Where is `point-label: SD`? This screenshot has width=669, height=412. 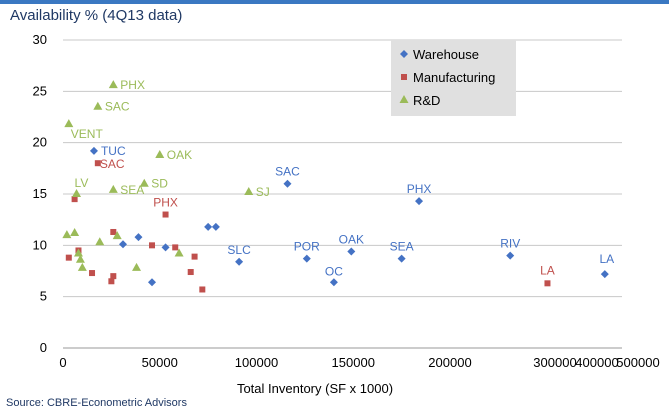 point-label: SD is located at coordinates (159, 184).